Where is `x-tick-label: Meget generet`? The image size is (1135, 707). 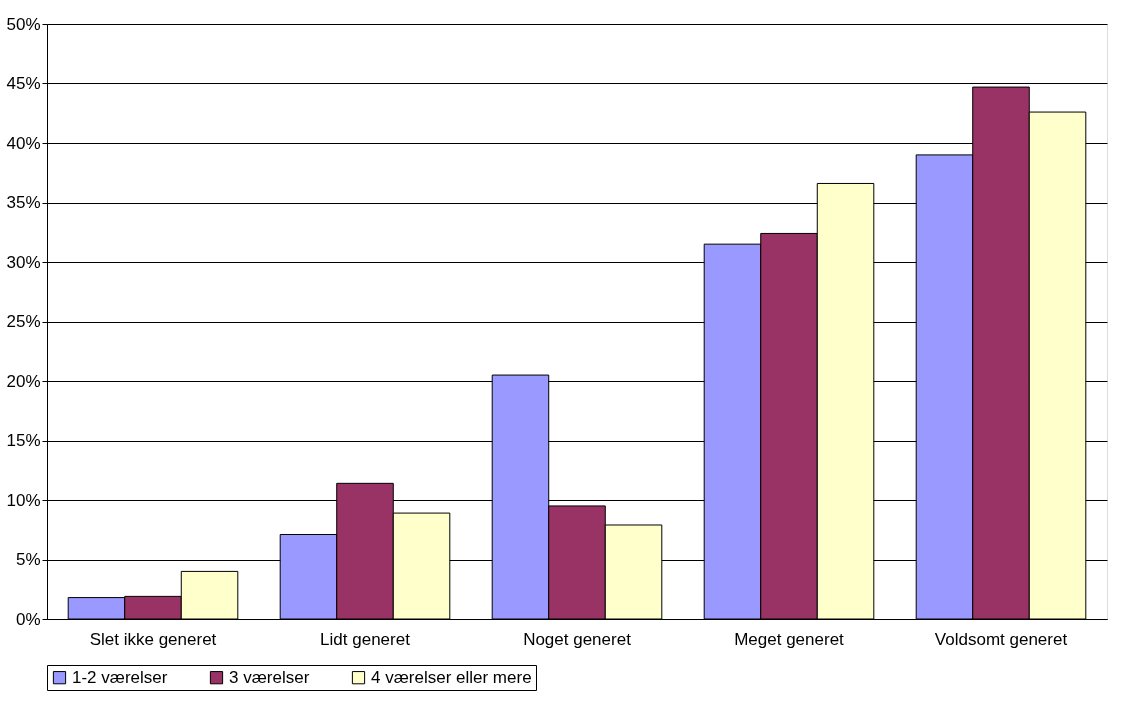 x-tick-label: Meget generet is located at coordinates (789, 639).